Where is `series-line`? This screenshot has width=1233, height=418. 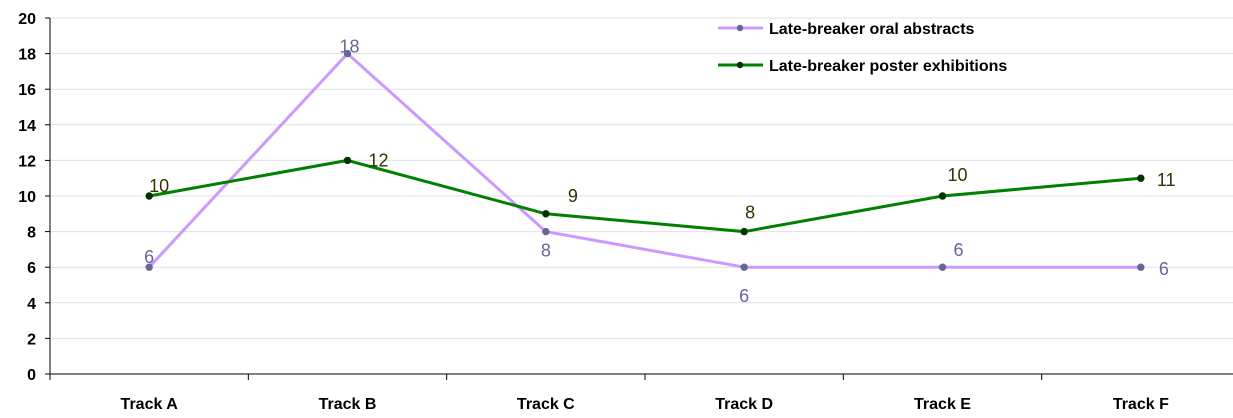 series-line is located at coordinates (644, 196).